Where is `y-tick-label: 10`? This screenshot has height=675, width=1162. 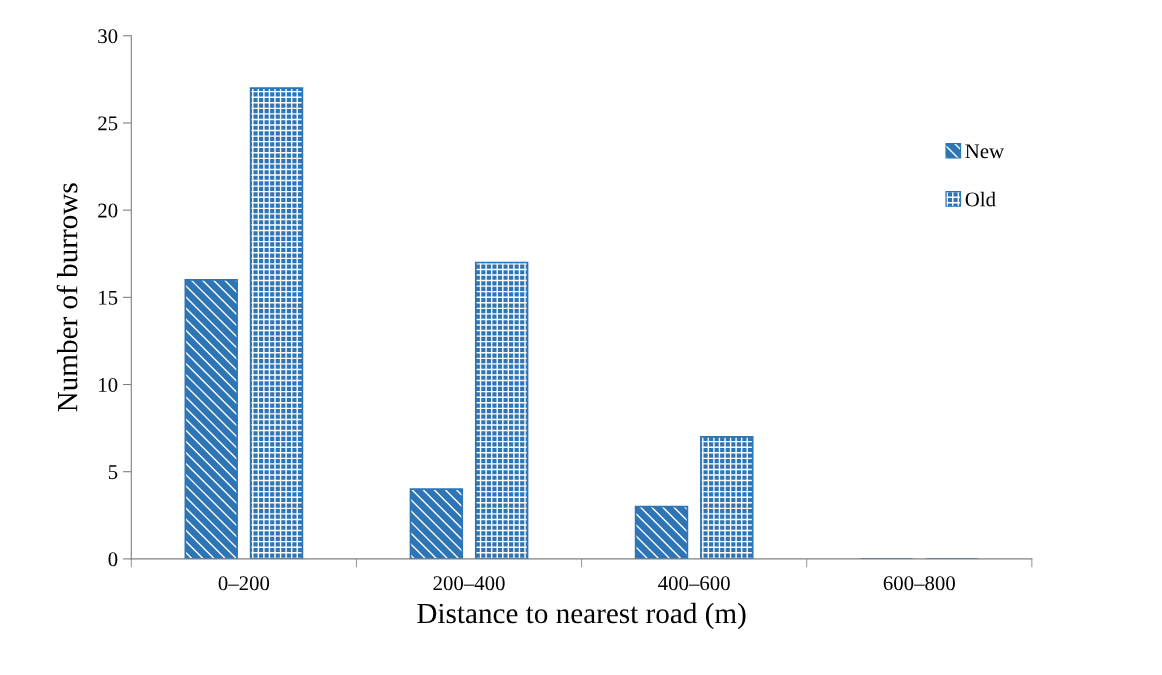
y-tick-label: 10 is located at coordinates (108, 384).